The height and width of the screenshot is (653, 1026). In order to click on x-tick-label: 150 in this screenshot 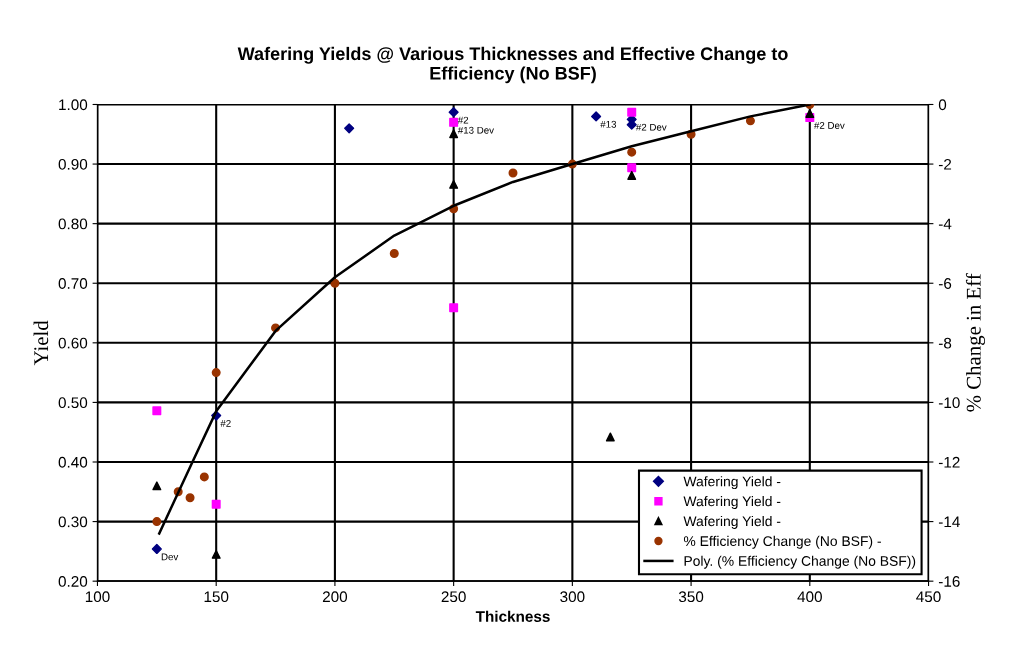, I will do `click(216, 597)`.